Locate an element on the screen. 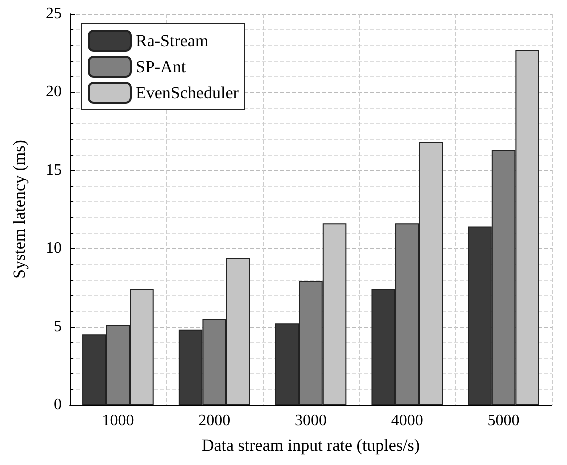 This screenshot has height=465, width=567. x-tick-label: 1000 is located at coordinates (118, 421).